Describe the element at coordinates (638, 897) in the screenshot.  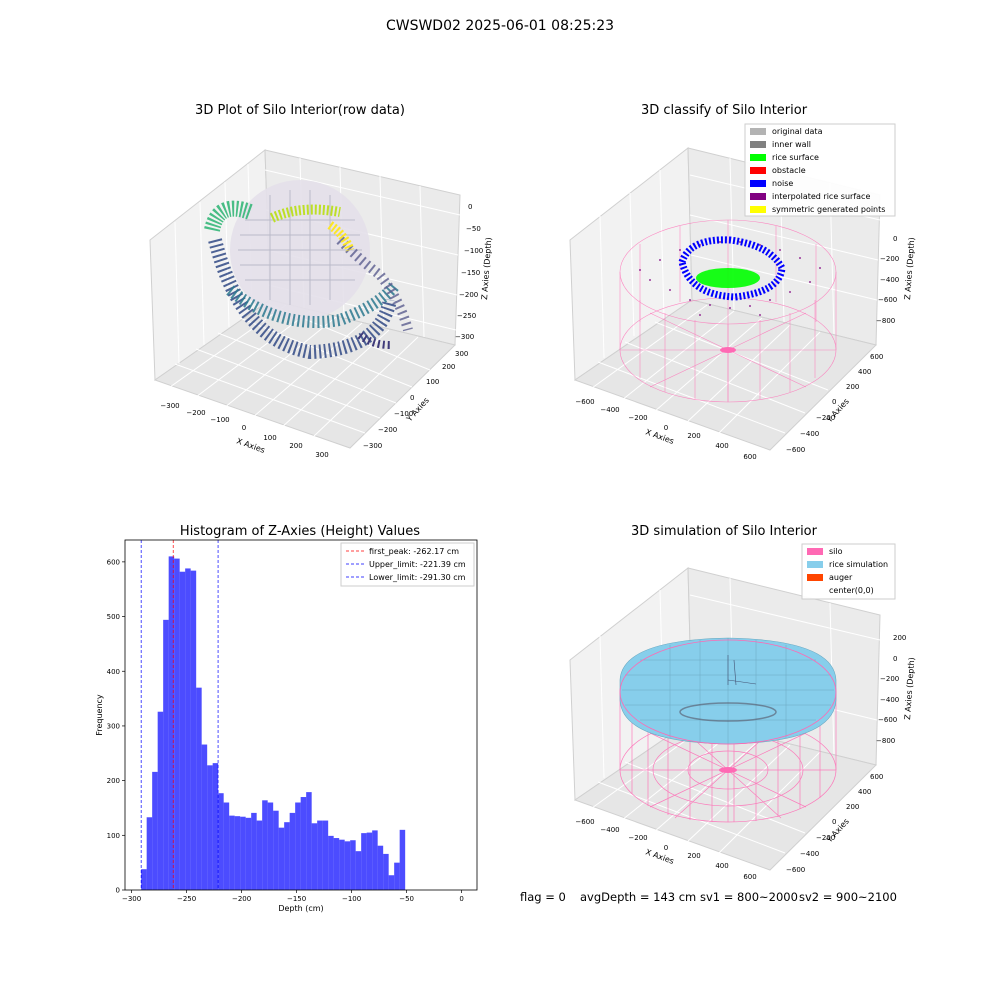
I see `avg-depth-text: avgDepth = 143 cm` at that location.